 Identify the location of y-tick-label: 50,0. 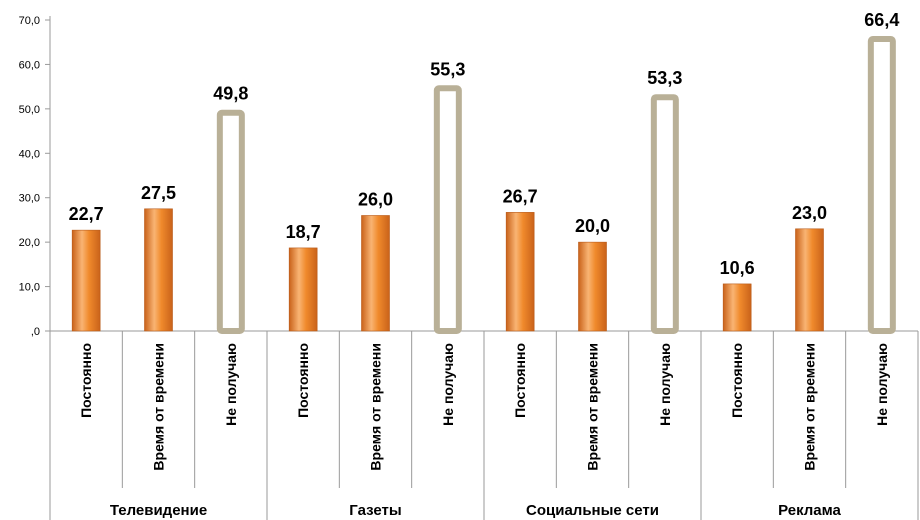
(29, 110).